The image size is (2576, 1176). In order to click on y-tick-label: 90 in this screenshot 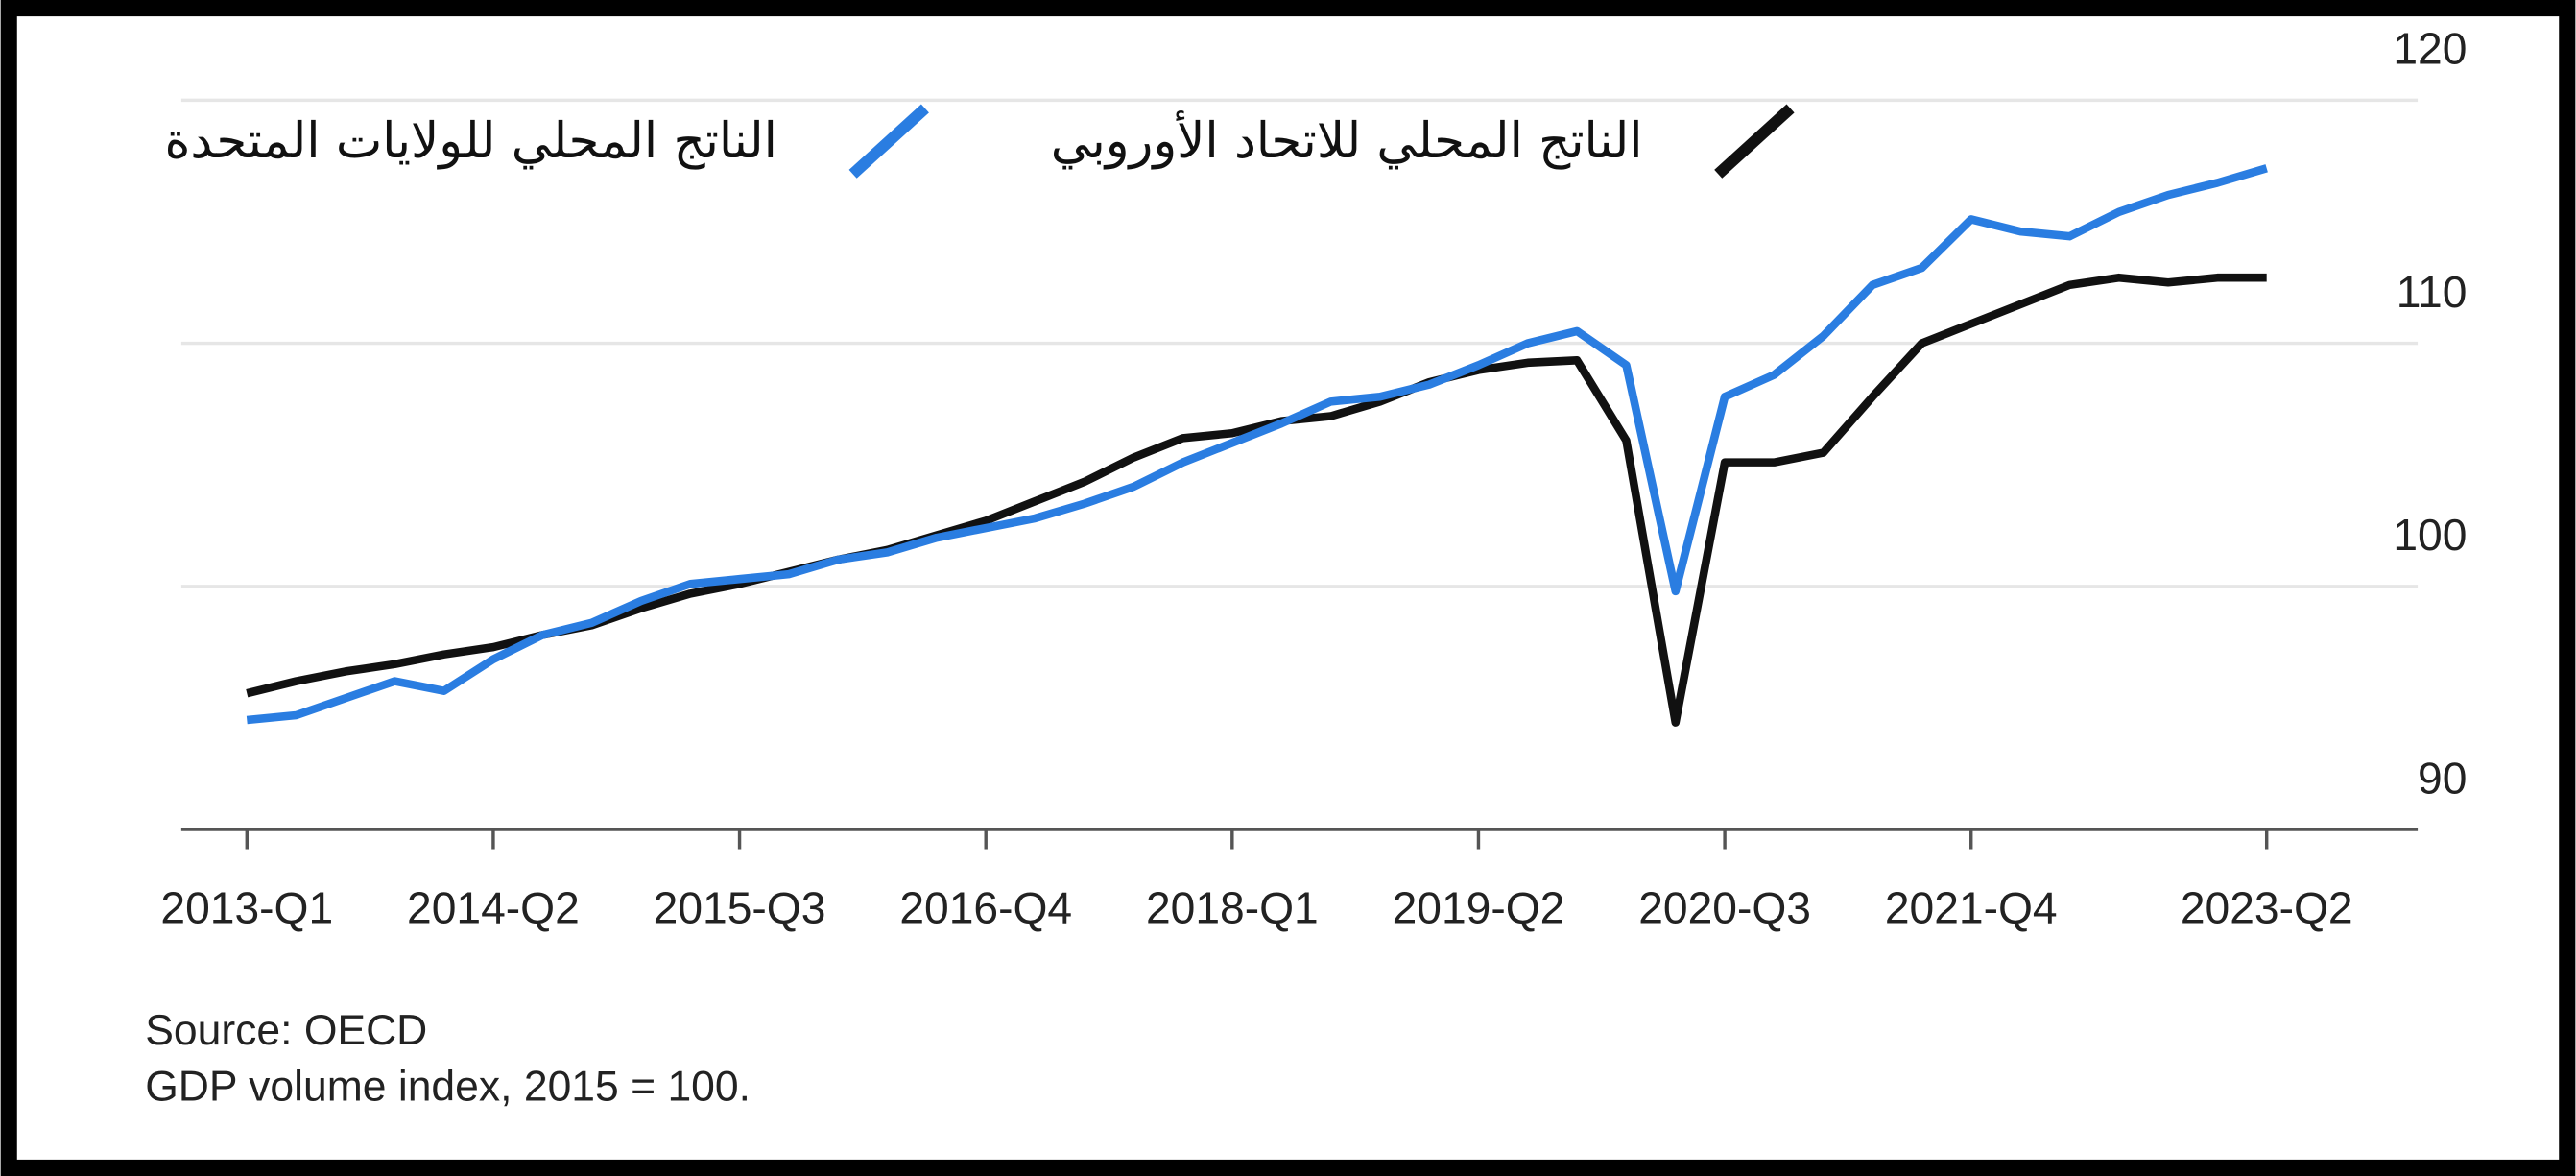, I will do `click(2442, 778)`.